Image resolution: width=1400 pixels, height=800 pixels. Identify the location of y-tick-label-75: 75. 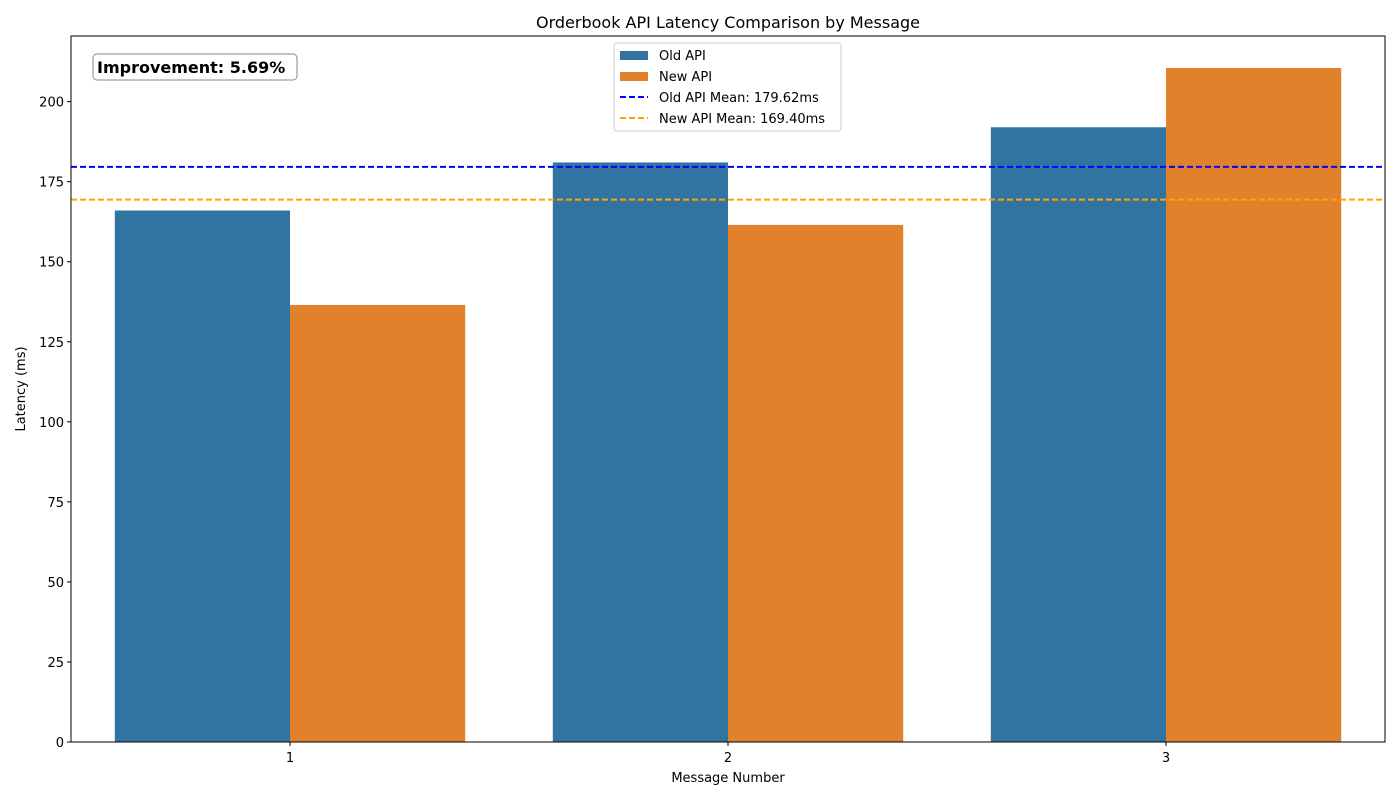
(55, 503).